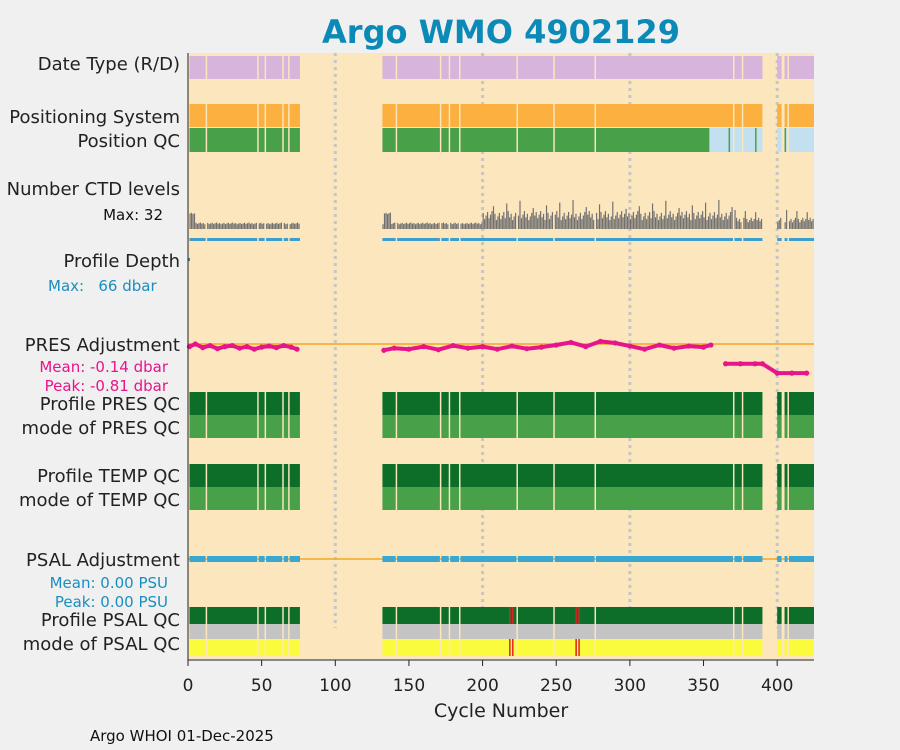  What do you see at coordinates (262, 686) in the screenshot?
I see `x-tick-label-50: 50` at bounding box center [262, 686].